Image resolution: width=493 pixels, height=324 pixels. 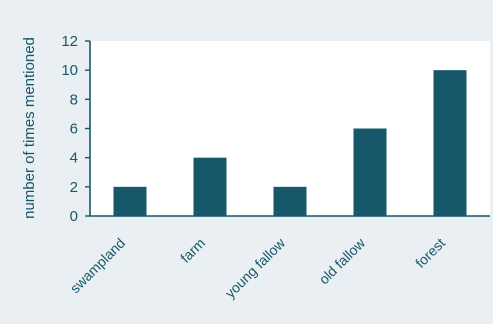 What do you see at coordinates (74, 216) in the screenshot?
I see `y-tick-label-0: 0` at bounding box center [74, 216].